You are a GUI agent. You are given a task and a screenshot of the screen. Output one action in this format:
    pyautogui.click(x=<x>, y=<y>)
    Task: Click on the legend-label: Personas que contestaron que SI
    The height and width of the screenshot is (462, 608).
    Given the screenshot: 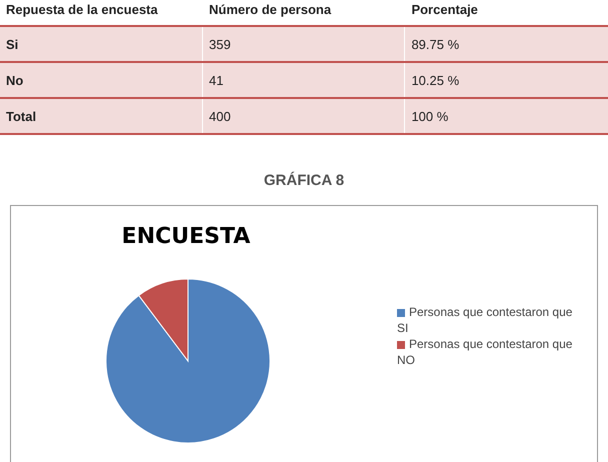 What is the action you would take?
    pyautogui.click(x=484, y=320)
    